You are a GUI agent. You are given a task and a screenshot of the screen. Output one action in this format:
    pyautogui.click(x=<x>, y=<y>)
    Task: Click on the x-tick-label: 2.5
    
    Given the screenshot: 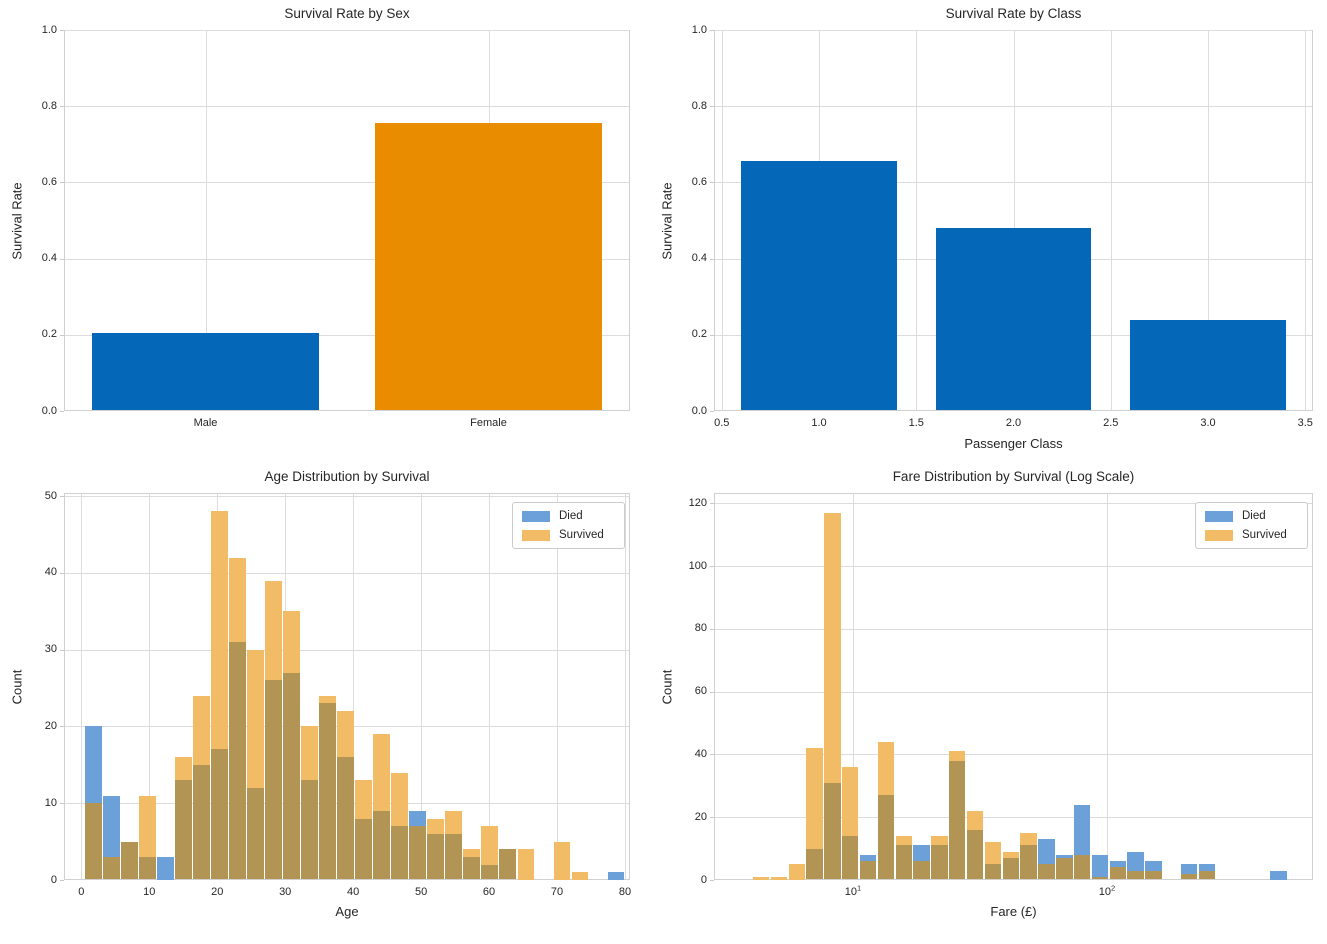 What is the action you would take?
    pyautogui.click(x=1111, y=423)
    